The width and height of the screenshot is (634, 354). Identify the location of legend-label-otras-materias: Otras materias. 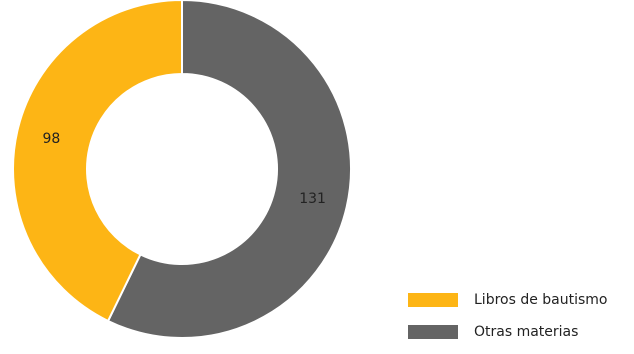
(526, 332).